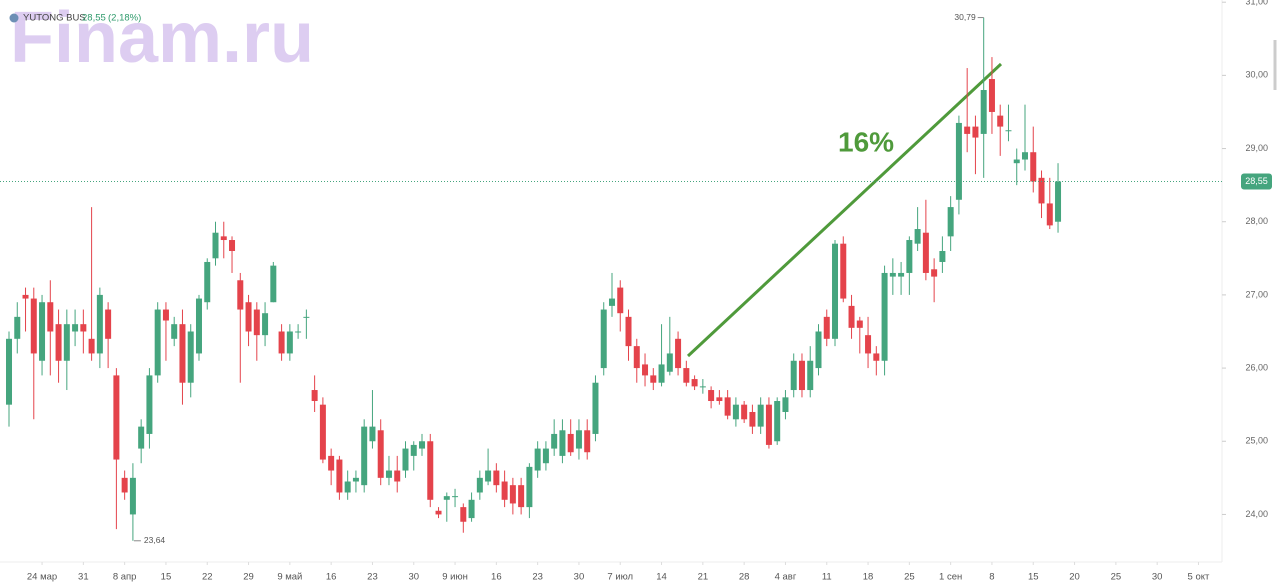  Describe the element at coordinates (786, 577) in the screenshot. I see `x-tick-label: 4 авг` at that location.